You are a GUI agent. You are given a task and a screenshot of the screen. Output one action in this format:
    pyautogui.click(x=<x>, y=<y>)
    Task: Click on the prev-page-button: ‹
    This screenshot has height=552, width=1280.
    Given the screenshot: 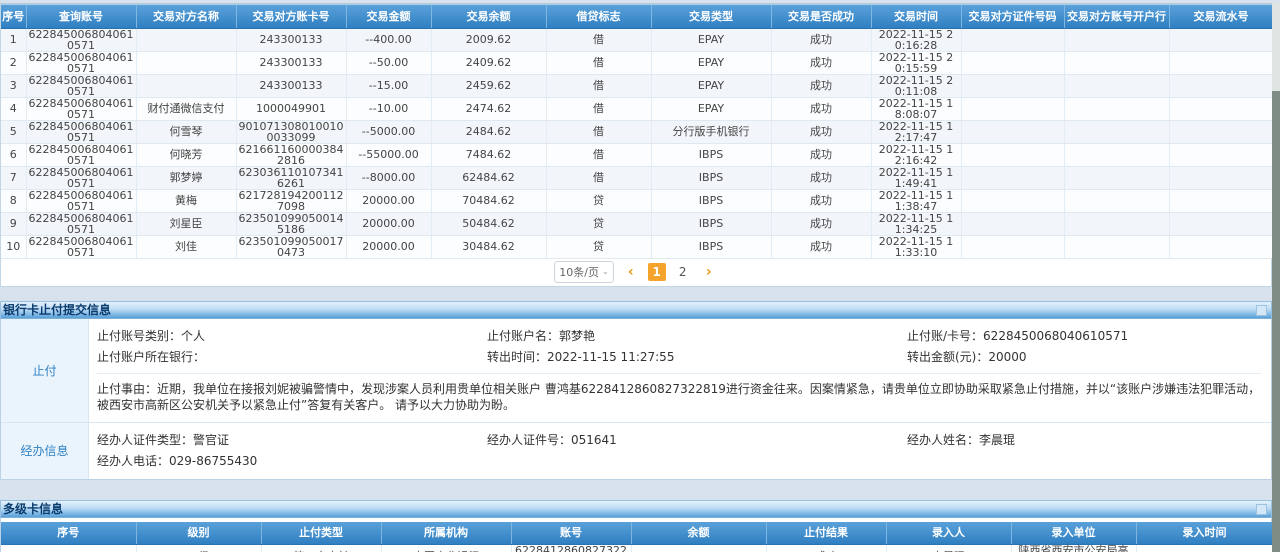 What is the action you would take?
    pyautogui.click(x=630, y=272)
    